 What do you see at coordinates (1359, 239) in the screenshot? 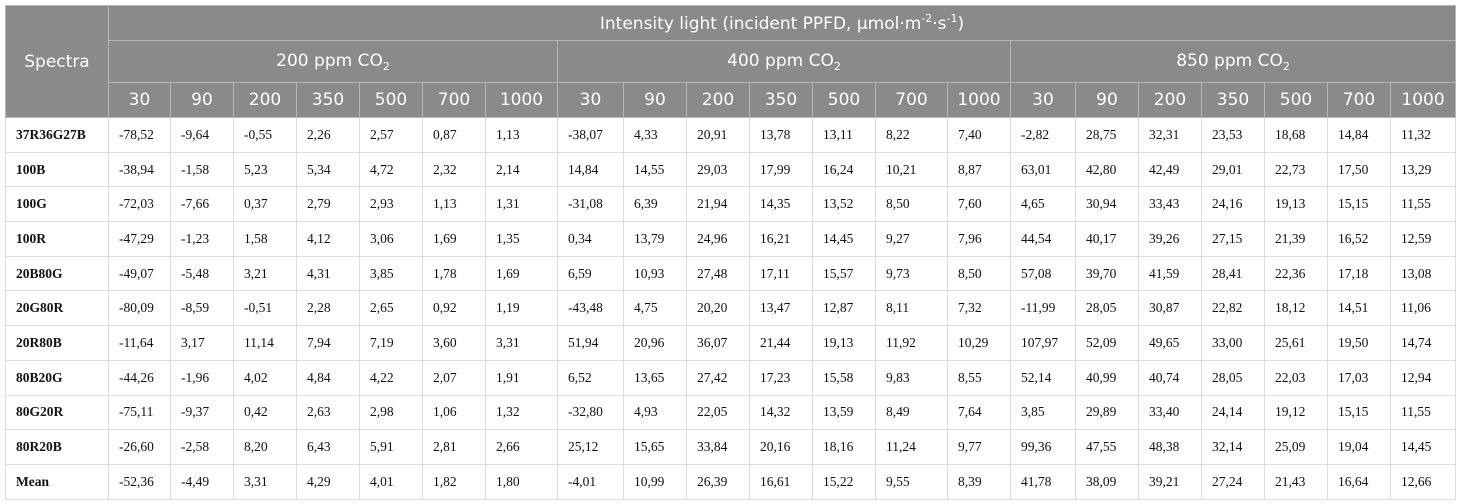
I see `value-cell: 16,52` at bounding box center [1359, 239].